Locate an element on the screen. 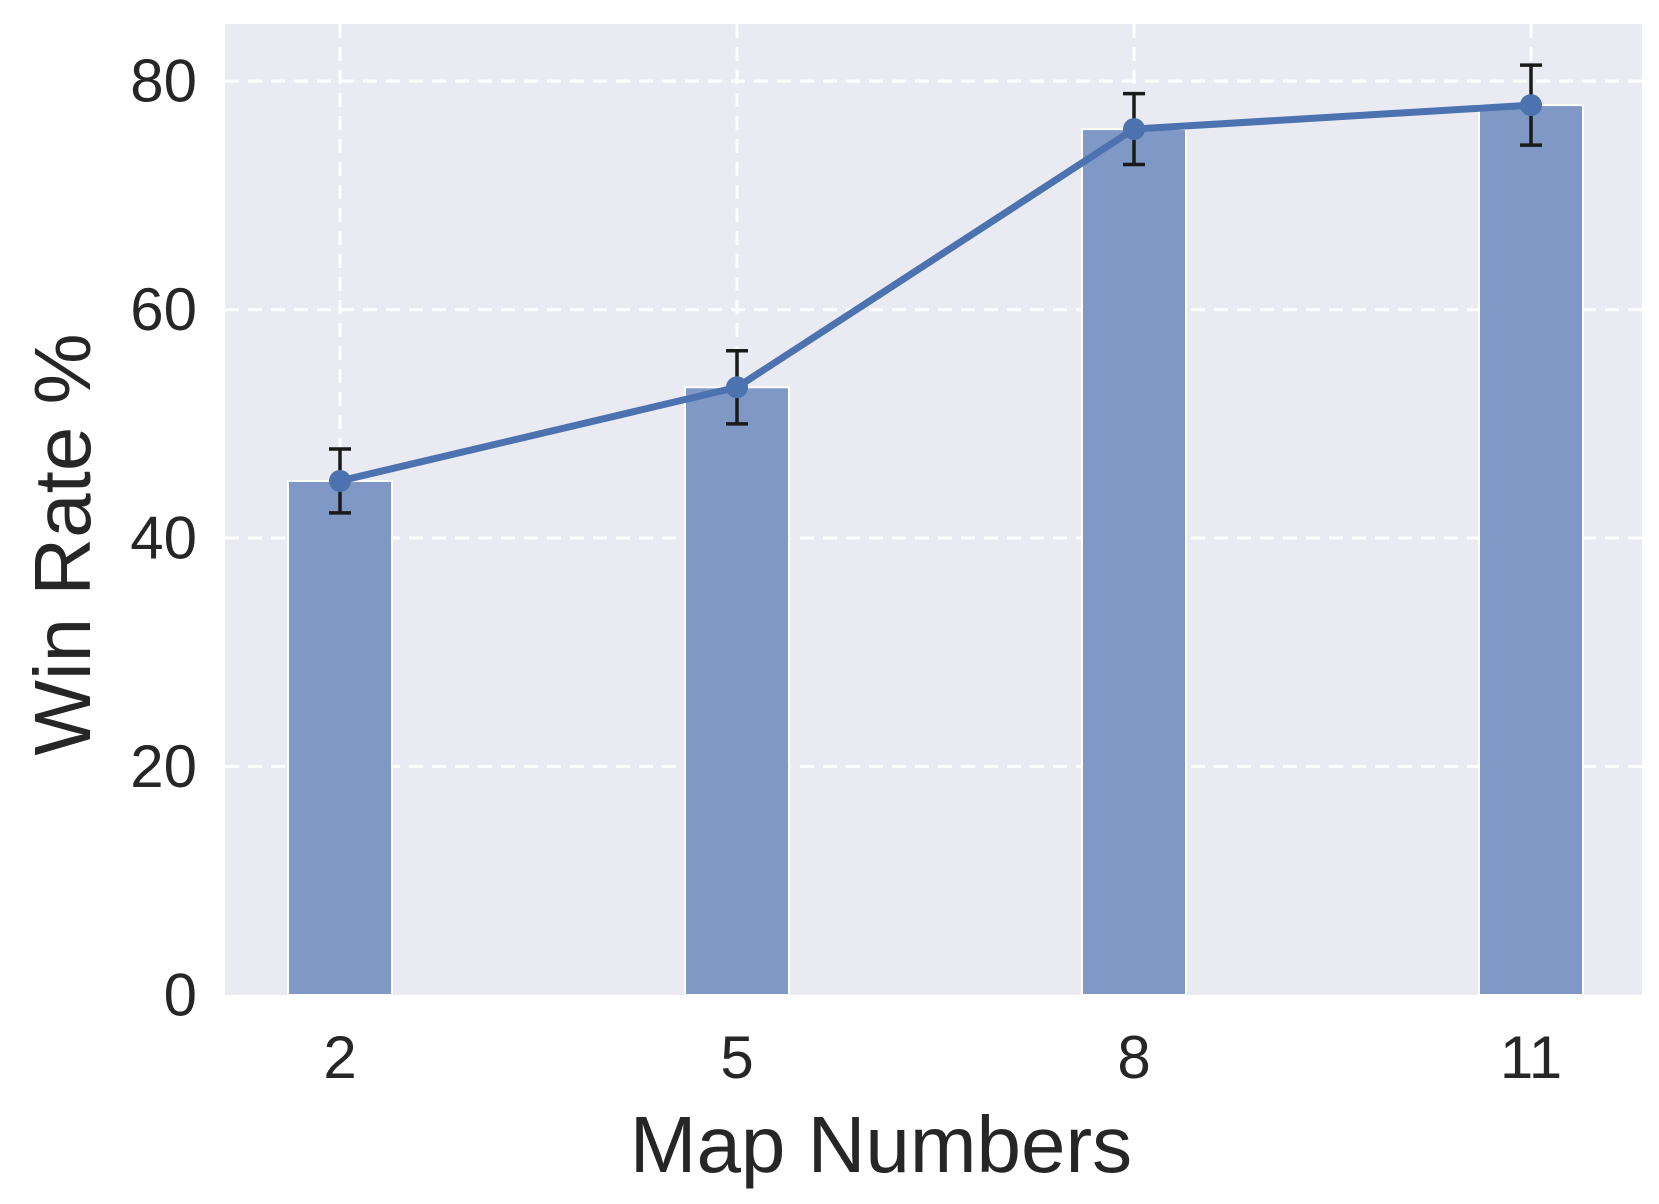 The height and width of the screenshot is (1204, 1659). y-tick-60: 60 is located at coordinates (163, 309).